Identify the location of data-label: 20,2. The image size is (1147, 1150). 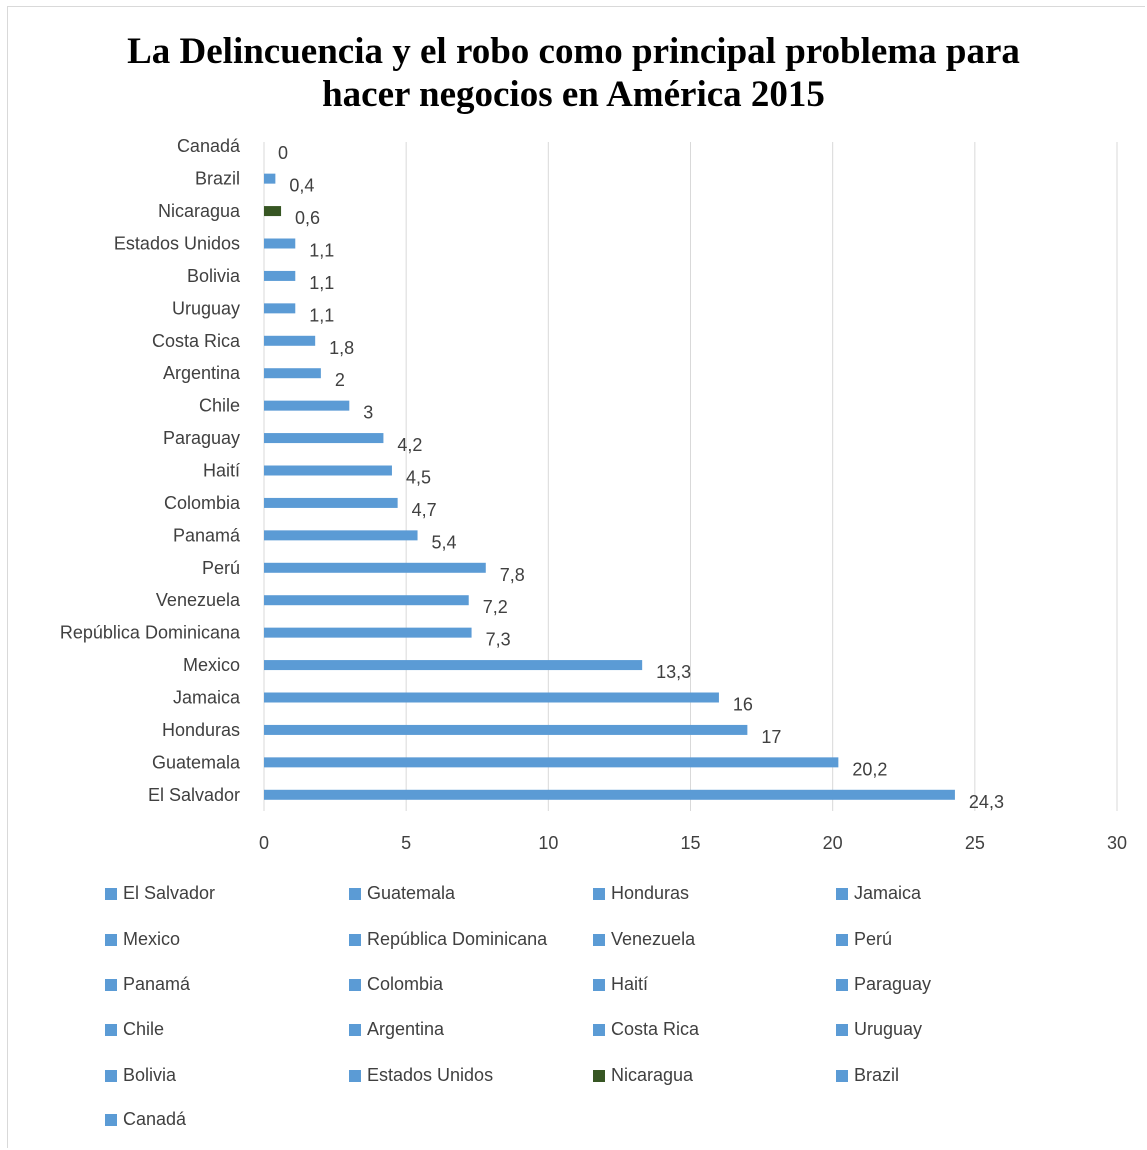
(869, 769).